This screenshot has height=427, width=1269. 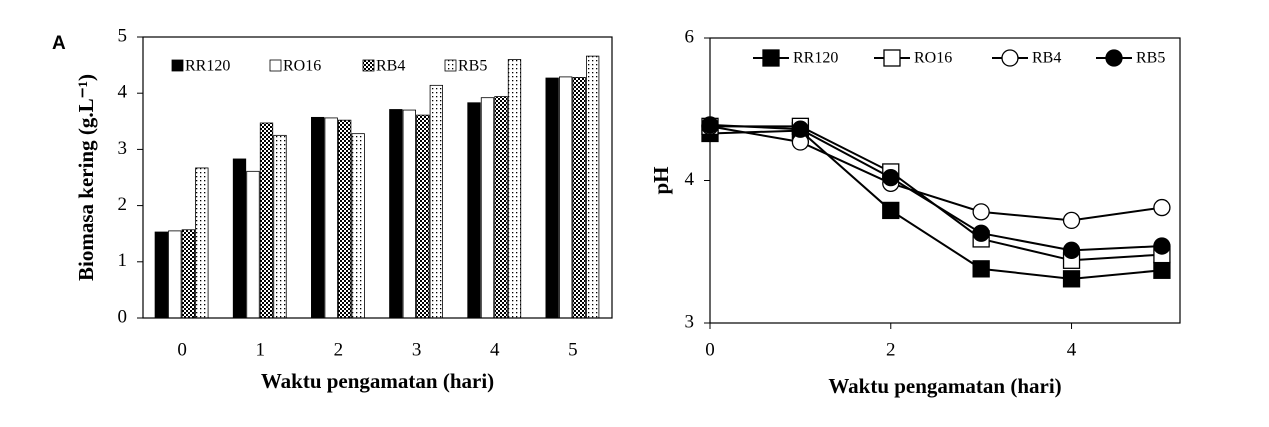 I want to click on y-tick-label: 6, so click(x=690, y=36).